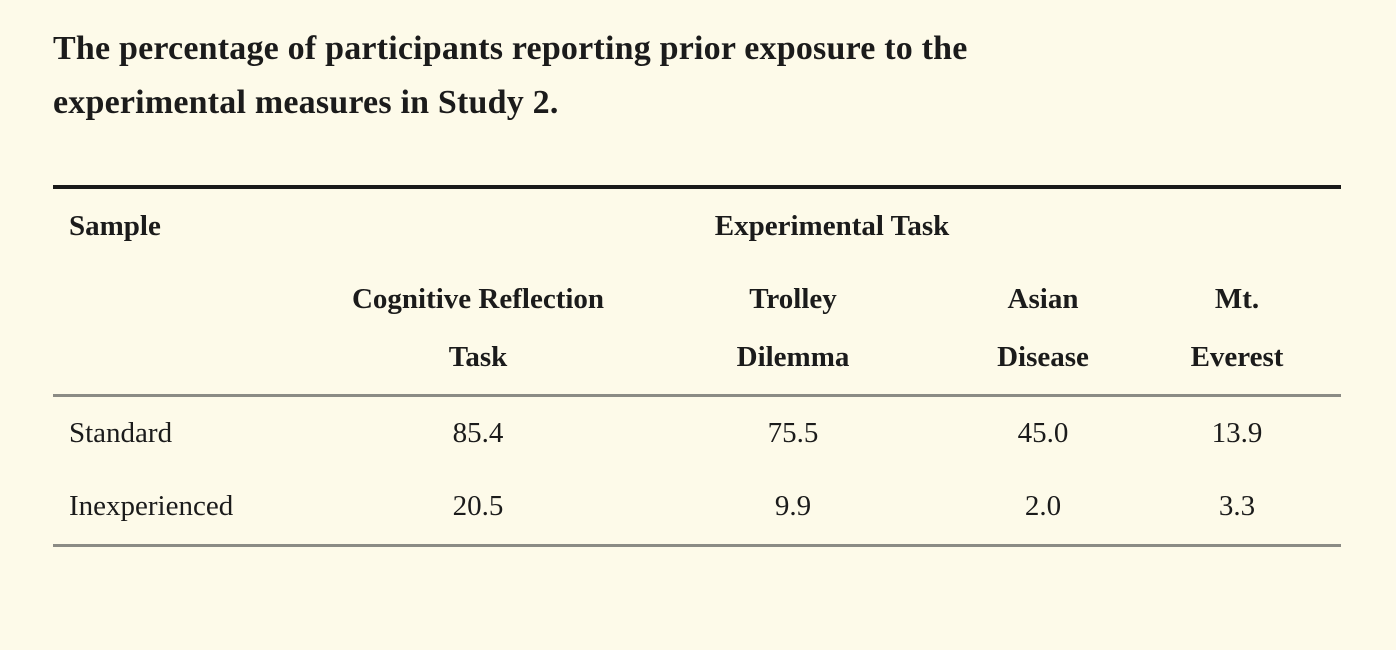  Describe the element at coordinates (832, 225) in the screenshot. I see `group-header: Experimental Task` at that location.